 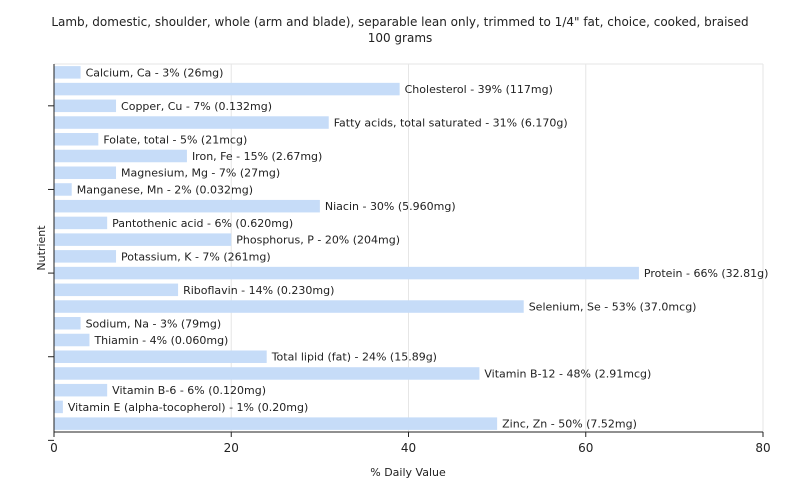 I want to click on bar-label: Magnesium, Mg - 7% (27mg), so click(x=200, y=173).